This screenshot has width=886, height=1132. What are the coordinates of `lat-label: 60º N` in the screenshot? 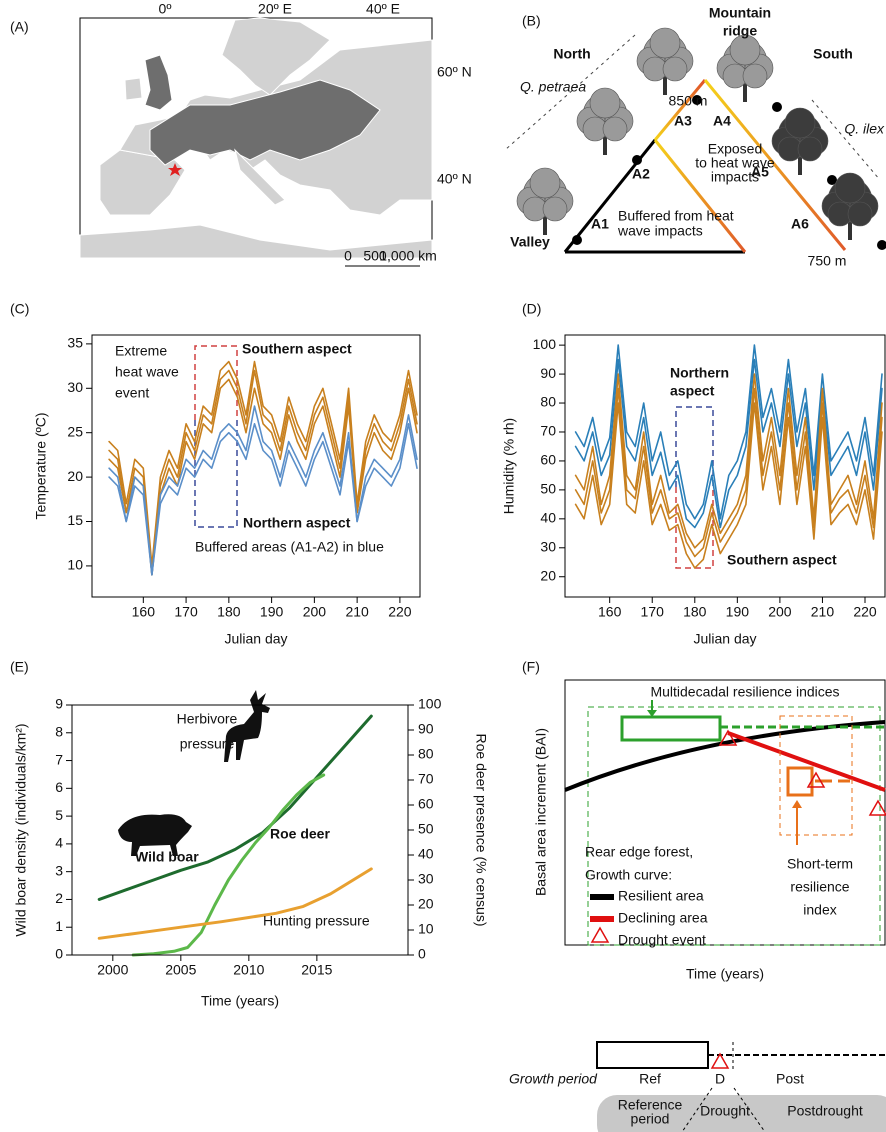 It's located at (454, 72).